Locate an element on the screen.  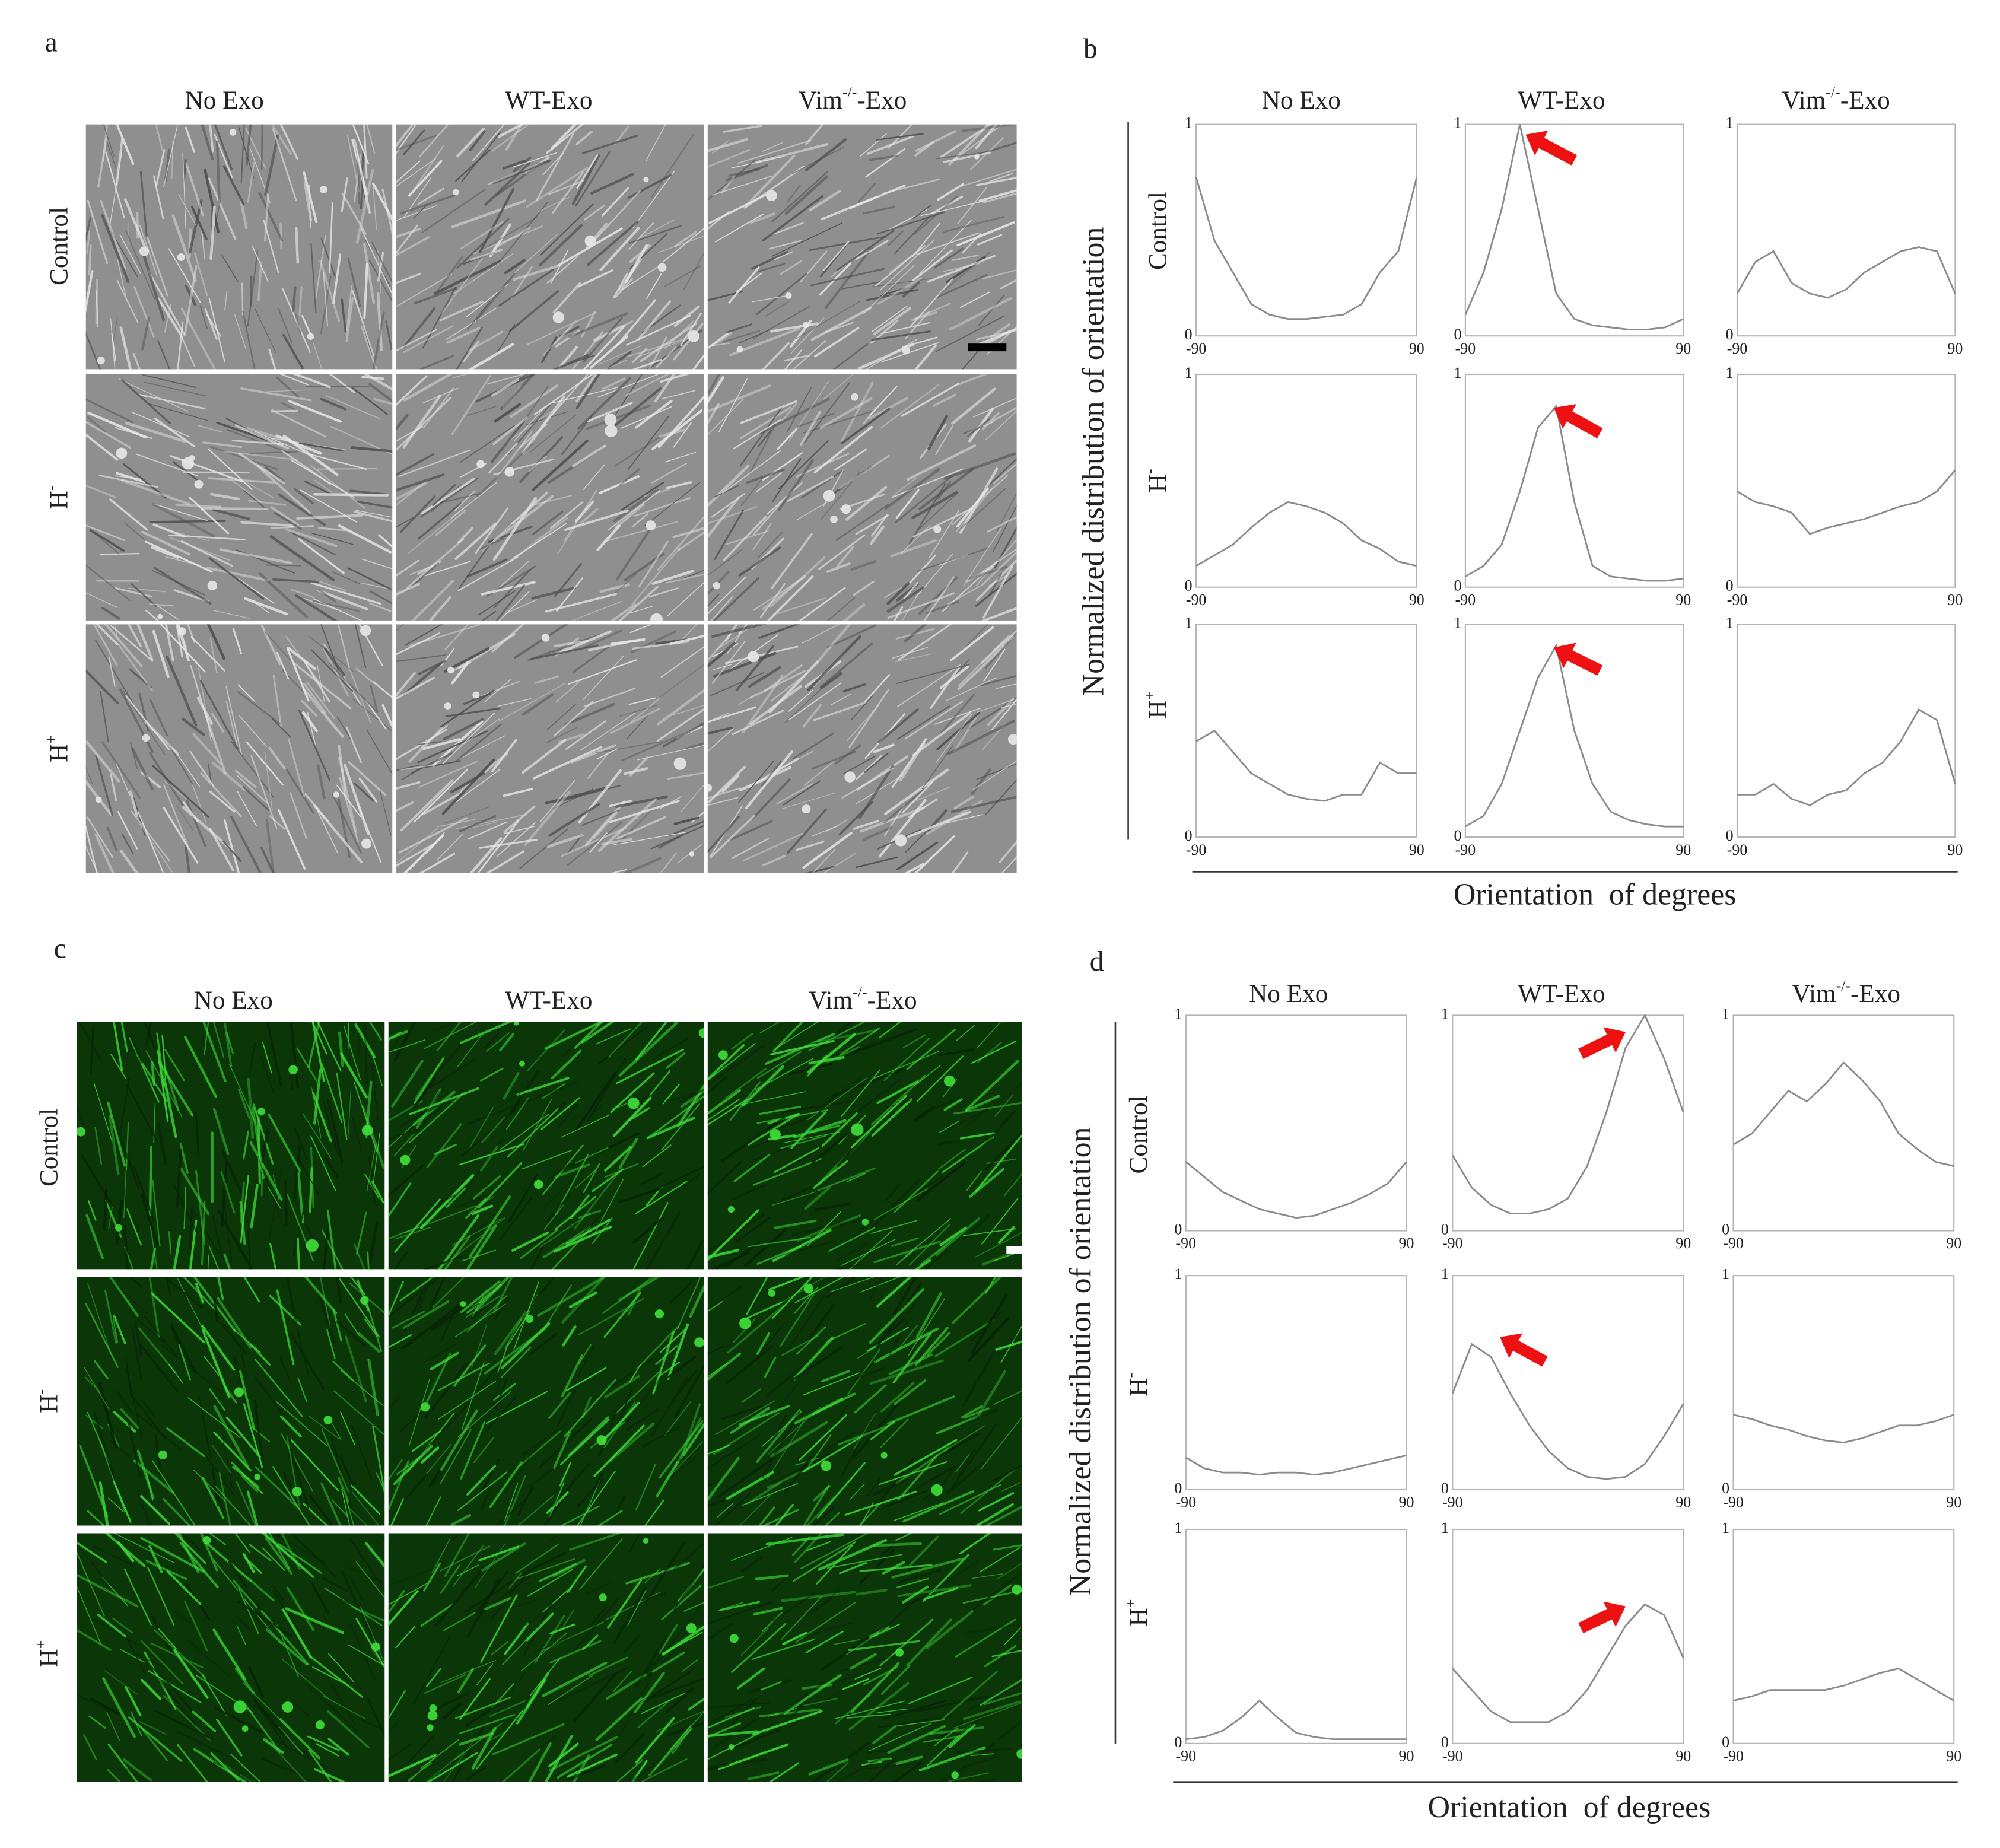
x-tick-label: -90 is located at coordinates (1452, 1244).